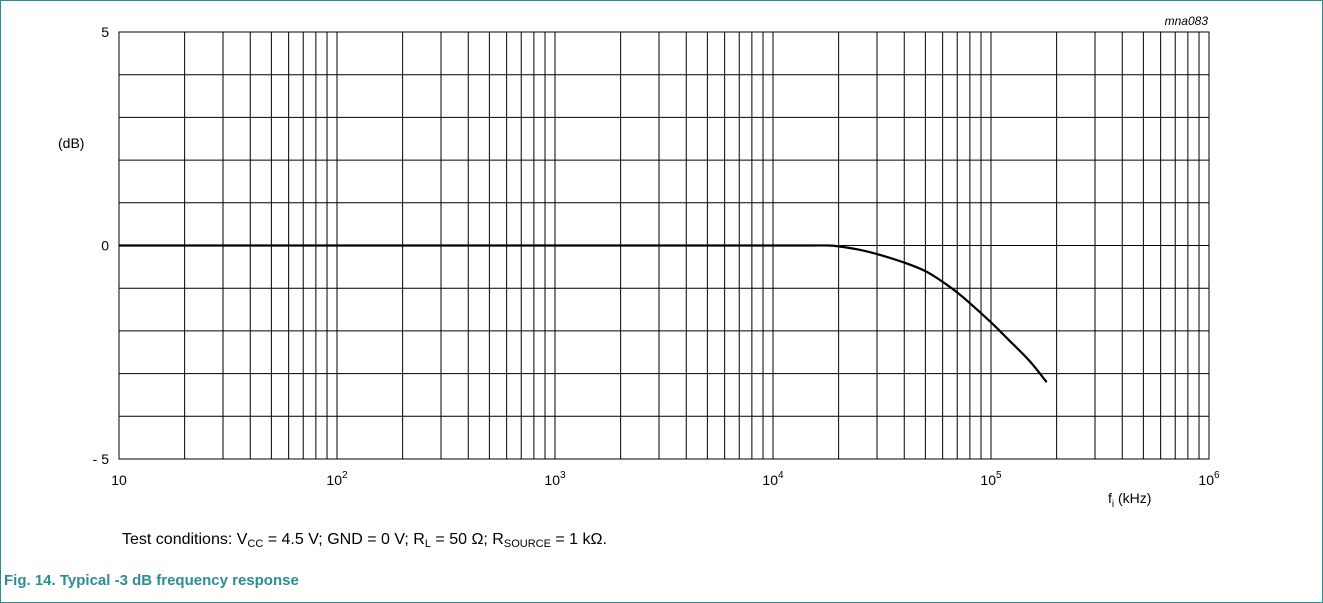 This screenshot has width=1323, height=603. I want to click on y-tick-label: 0, so click(105, 246).